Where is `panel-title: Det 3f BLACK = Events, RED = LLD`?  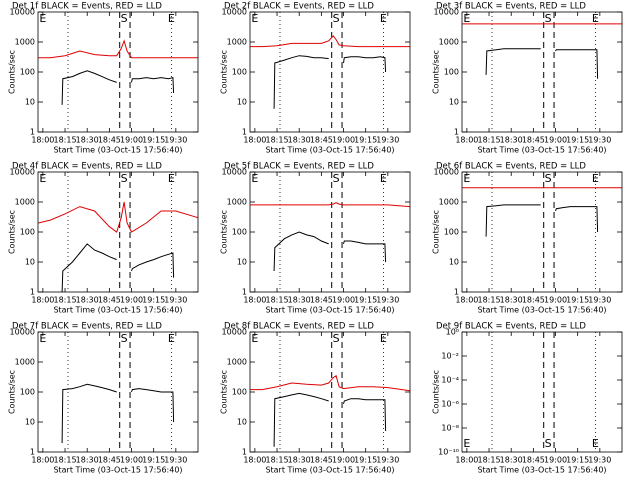
panel-title: Det 3f BLACK = Events, RED = LLD is located at coordinates (511, 7).